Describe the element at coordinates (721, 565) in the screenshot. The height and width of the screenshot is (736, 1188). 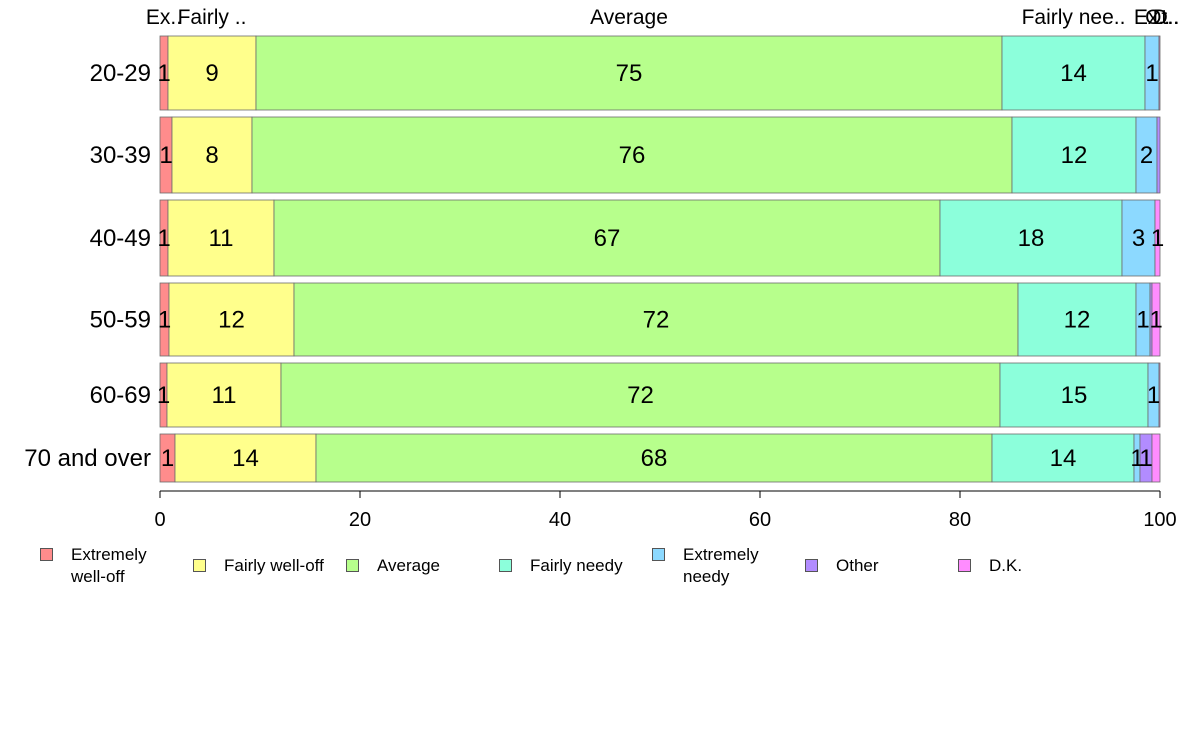
I see `legend-label: Extremely needy` at that location.